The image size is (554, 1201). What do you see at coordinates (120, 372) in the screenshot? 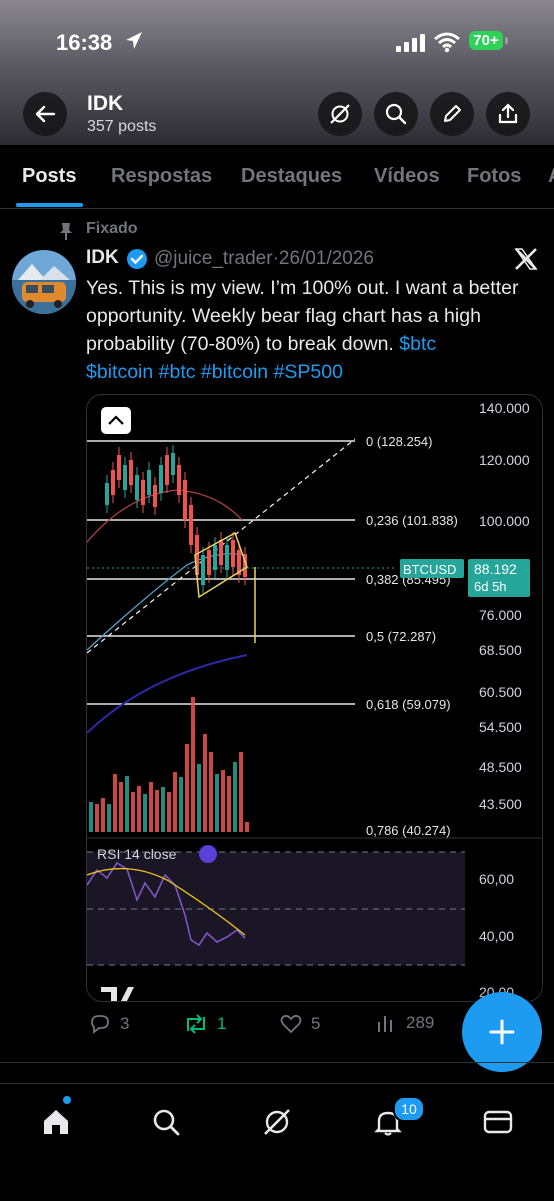
I see `cashtag-bitcoin: $bitcoin` at bounding box center [120, 372].